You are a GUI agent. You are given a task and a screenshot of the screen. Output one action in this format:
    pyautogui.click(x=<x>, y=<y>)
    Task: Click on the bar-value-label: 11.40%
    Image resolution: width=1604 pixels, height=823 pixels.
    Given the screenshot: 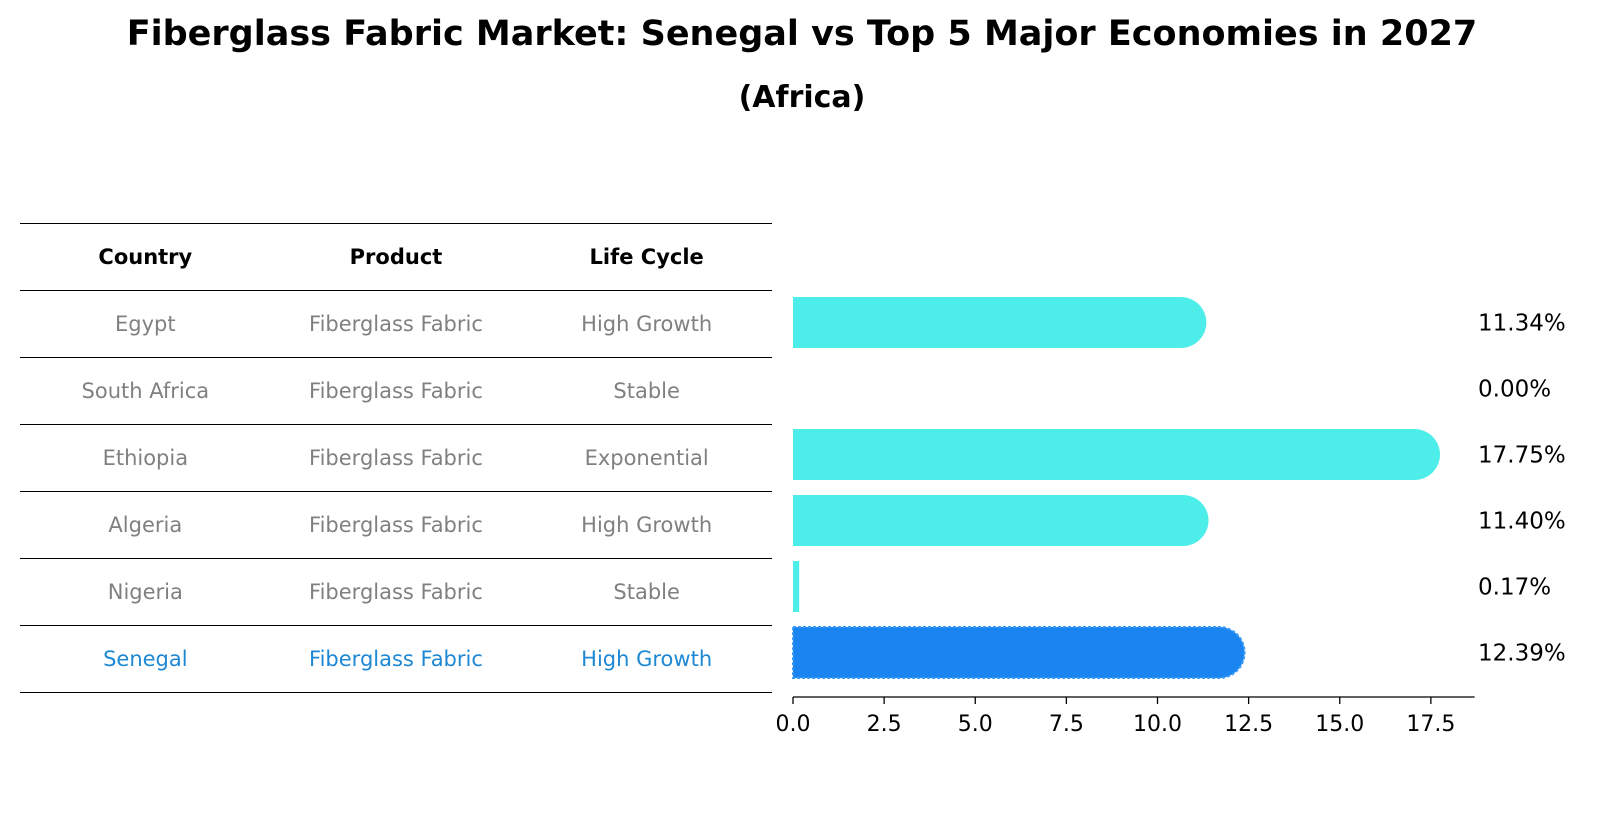 What is the action you would take?
    pyautogui.click(x=1522, y=522)
    